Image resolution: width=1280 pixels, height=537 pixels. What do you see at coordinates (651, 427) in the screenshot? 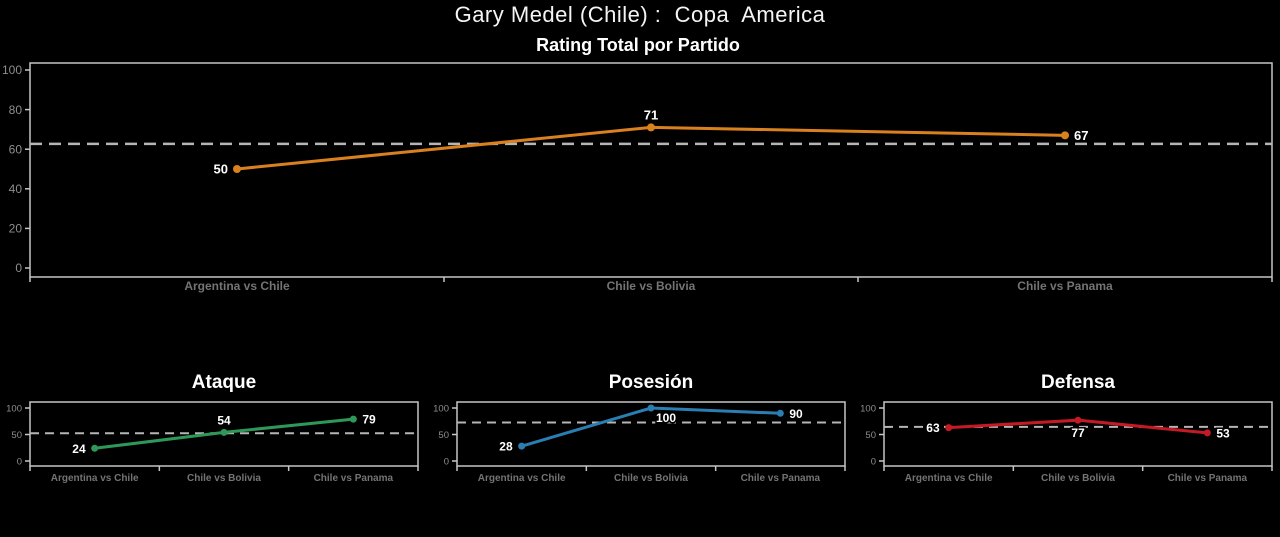
I see `posesion-line` at bounding box center [651, 427].